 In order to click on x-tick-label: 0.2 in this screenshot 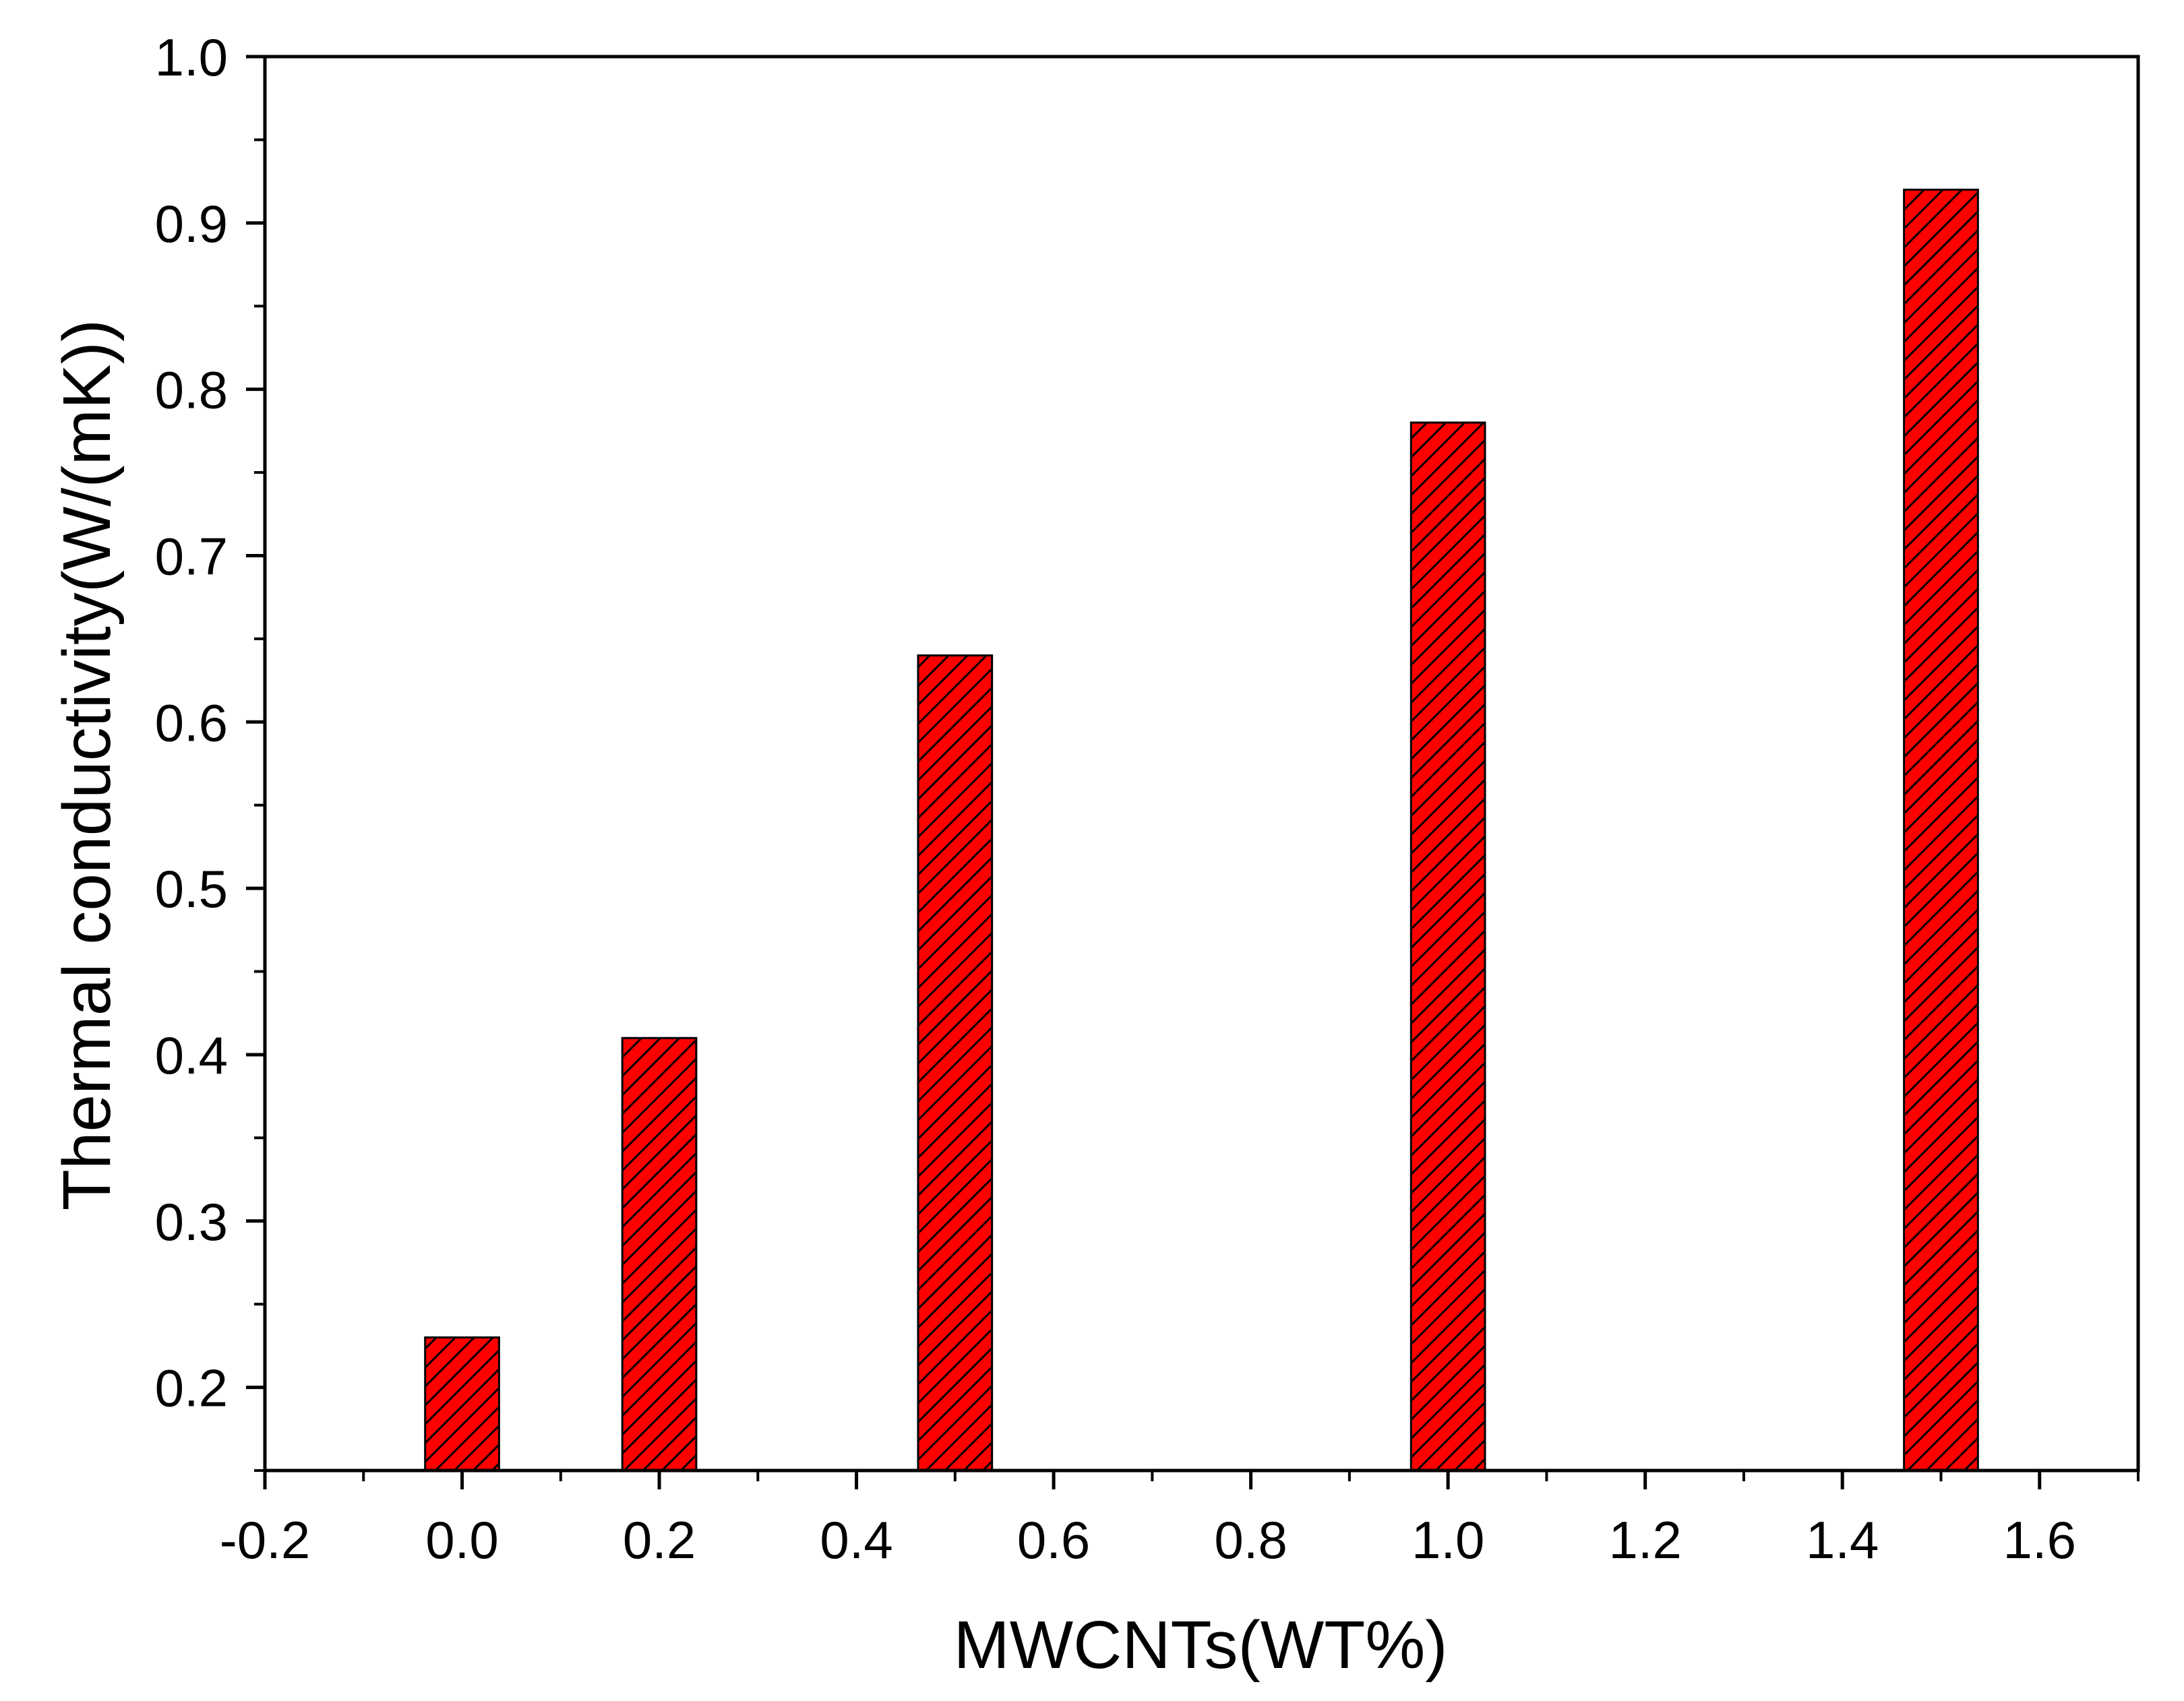, I will do `click(659, 1540)`.